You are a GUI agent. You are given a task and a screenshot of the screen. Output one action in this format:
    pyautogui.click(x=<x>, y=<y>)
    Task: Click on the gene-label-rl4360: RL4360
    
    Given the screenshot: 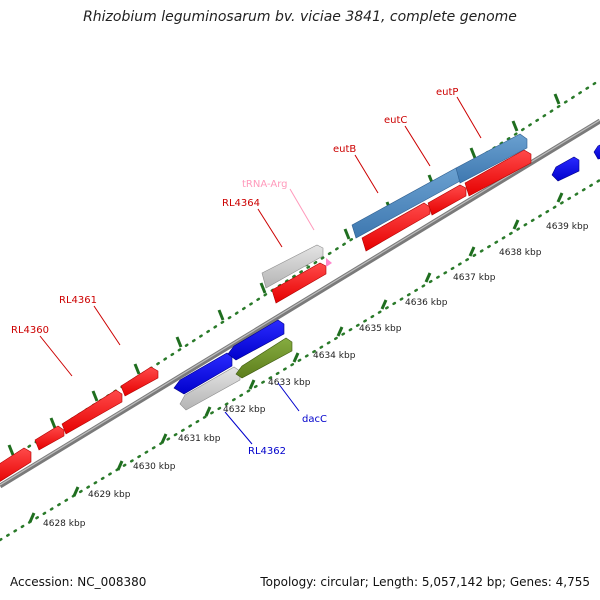 What is the action you would take?
    pyautogui.click(x=30, y=330)
    